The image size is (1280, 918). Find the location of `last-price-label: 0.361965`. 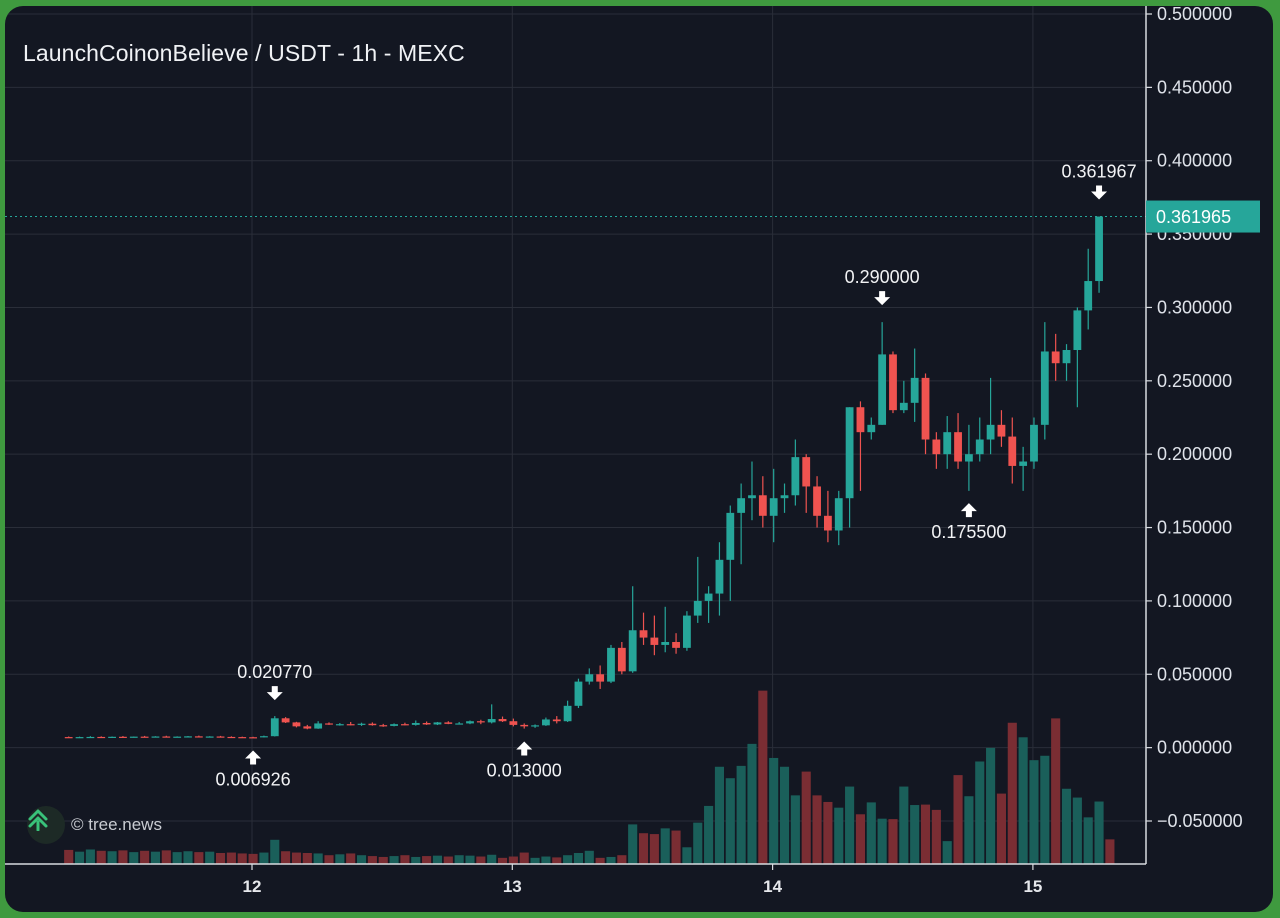

last-price-label: 0.361965 is located at coordinates (1203, 216).